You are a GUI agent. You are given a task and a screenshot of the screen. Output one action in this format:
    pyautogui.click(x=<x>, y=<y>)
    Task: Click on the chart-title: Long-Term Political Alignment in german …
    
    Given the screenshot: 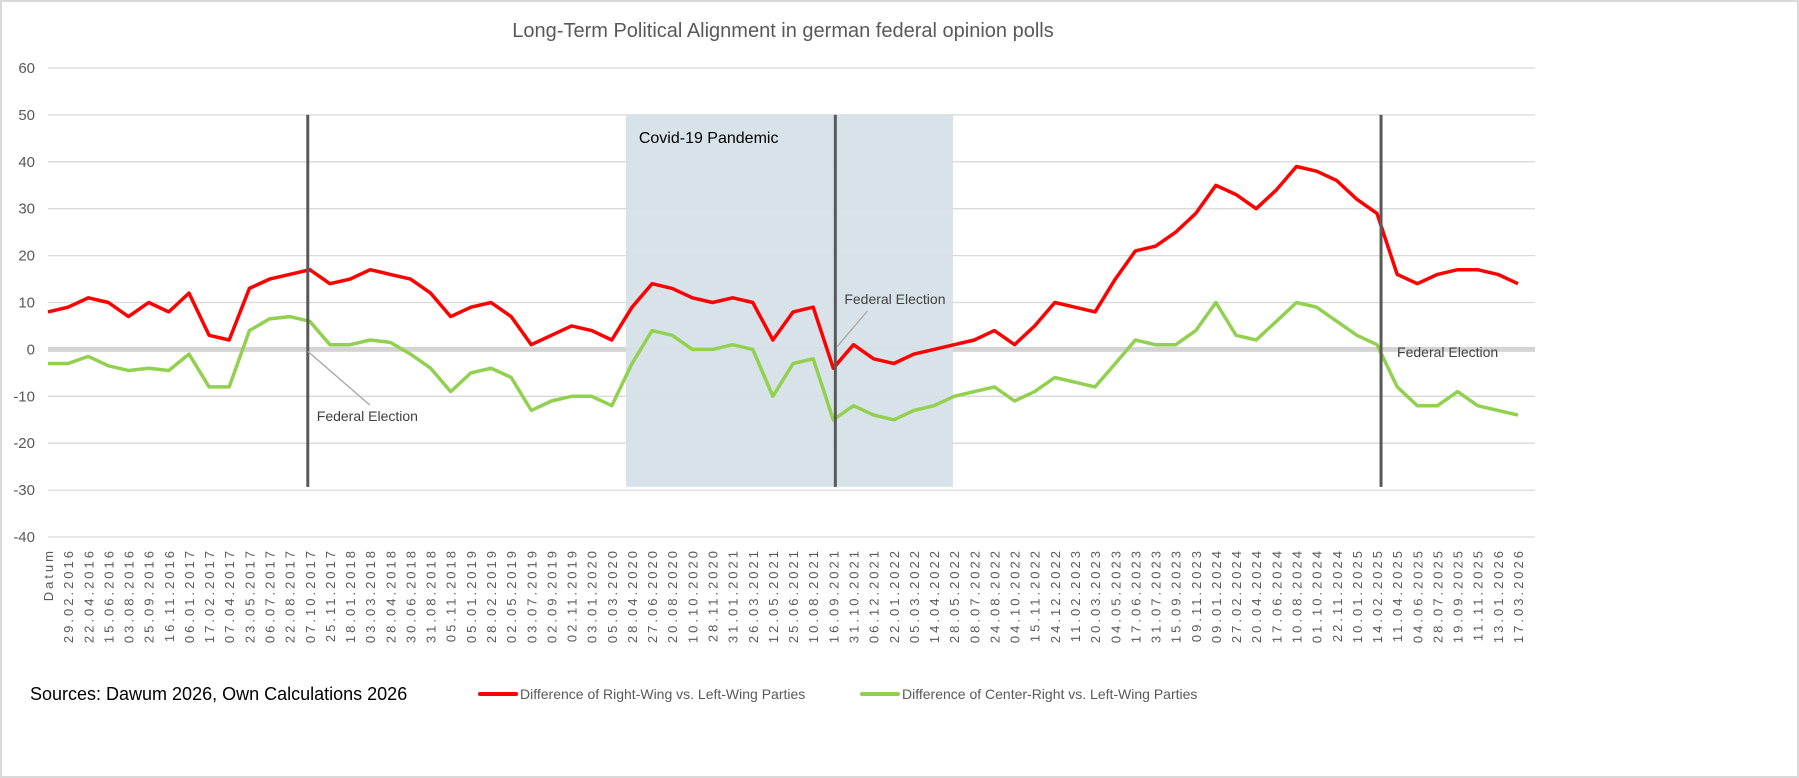 What is the action you would take?
    pyautogui.click(x=782, y=31)
    